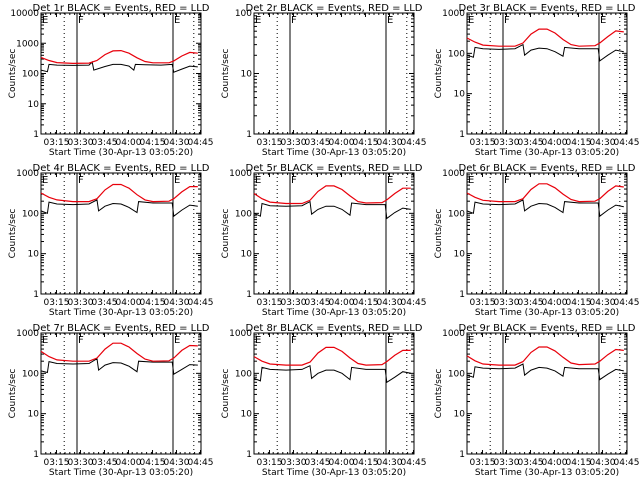 This screenshot has width=640, height=480. Describe the element at coordinates (119, 57) in the screenshot. I see `series-lld-line` at that location.